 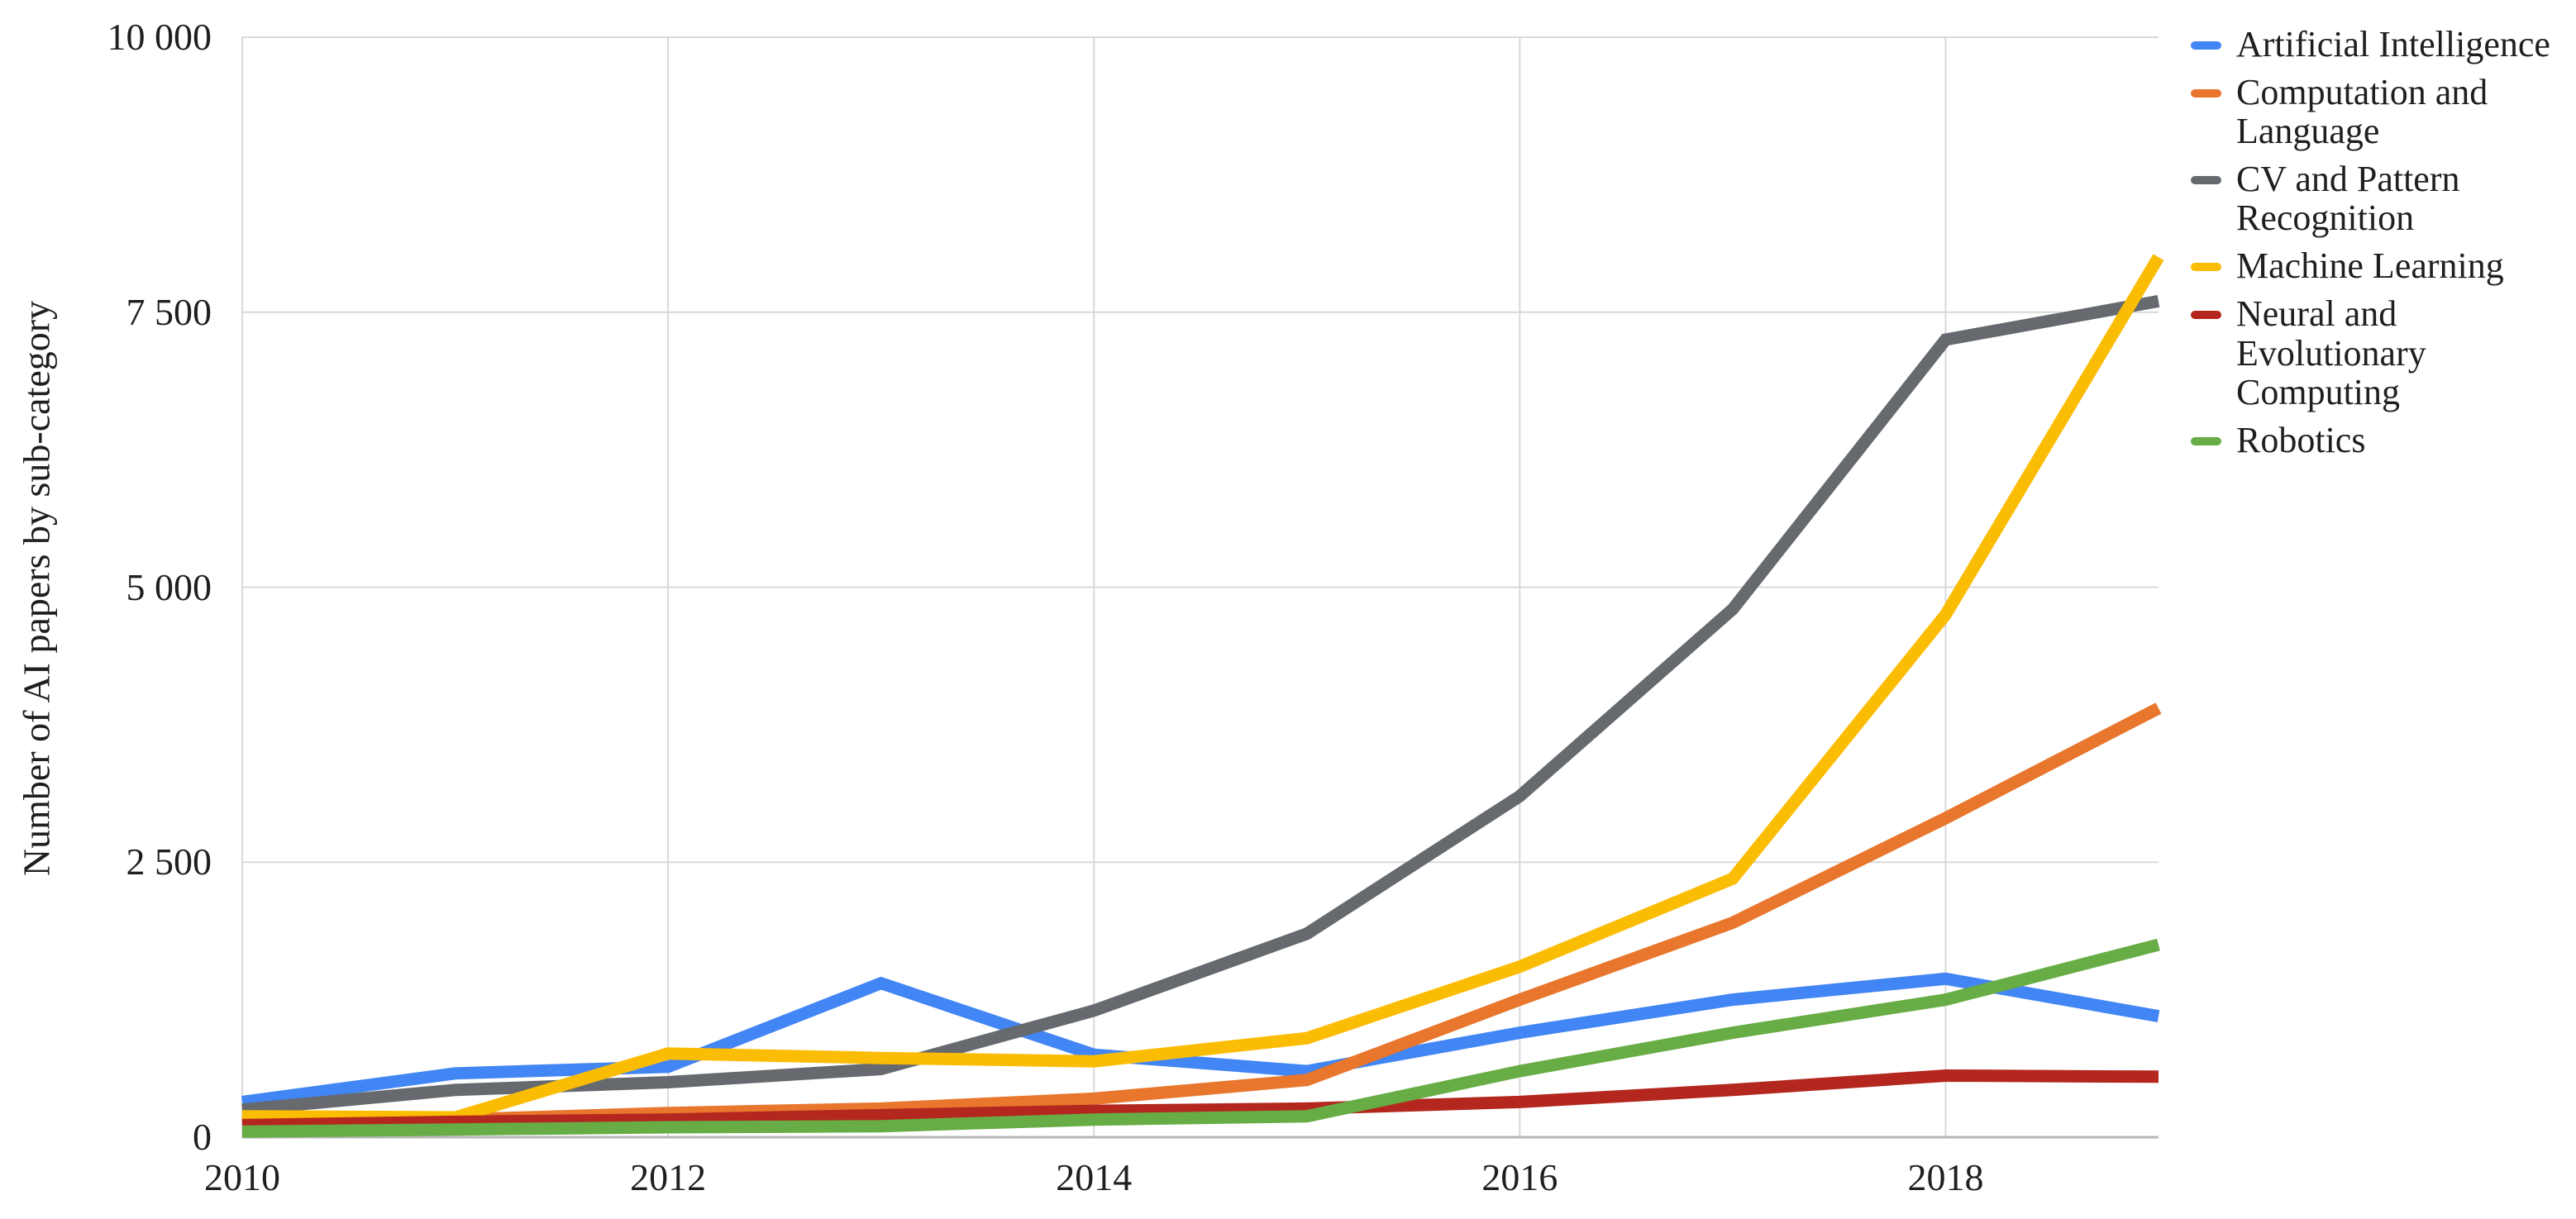 I want to click on x-tick-label-2012: 2012, so click(x=668, y=1177).